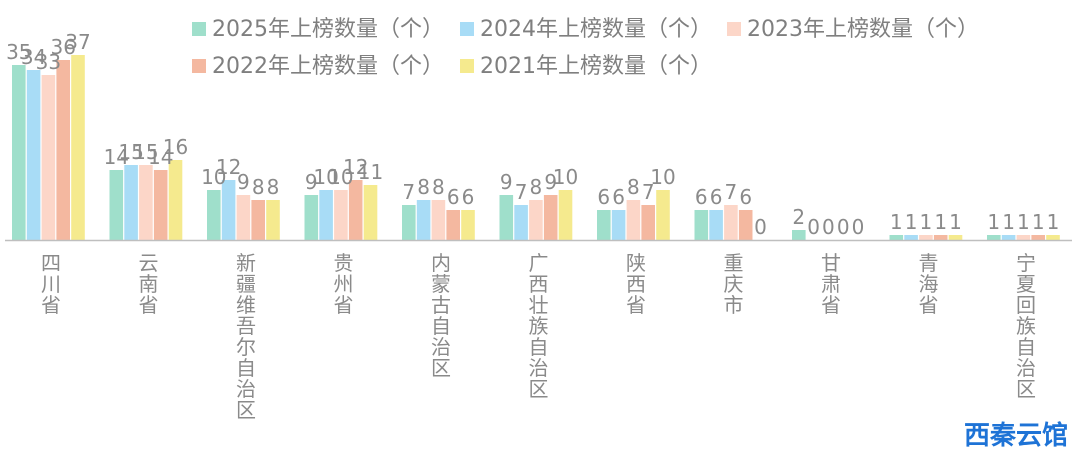  What do you see at coordinates (596, 29) in the screenshot?
I see `legend-label-2024: 2024年上榜数量（个）` at bounding box center [596, 29].